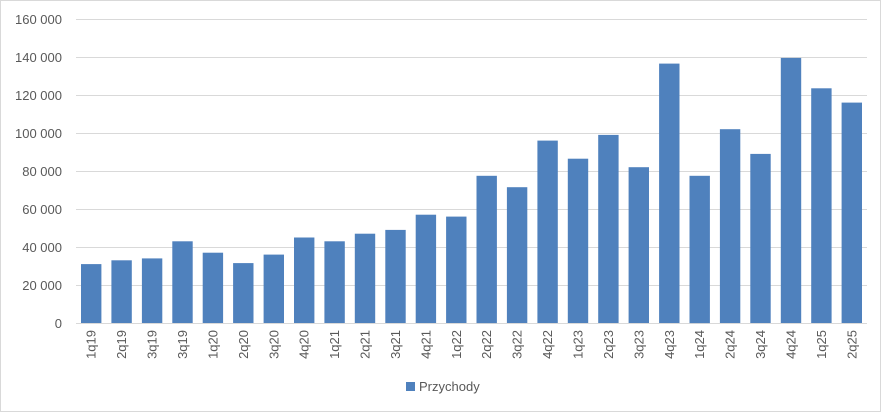 This screenshot has height=413, width=881. I want to click on x-tick-label: 1q22, so click(456, 344).